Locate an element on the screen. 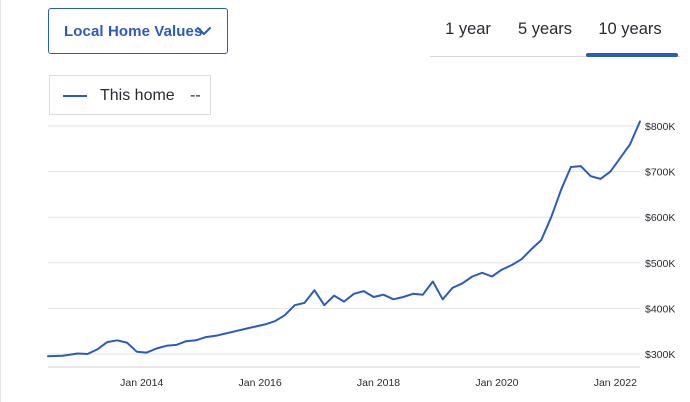 Image resolution: width=690 pixels, height=402 pixels. x-tick-label: Jan 2014 is located at coordinates (141, 383).